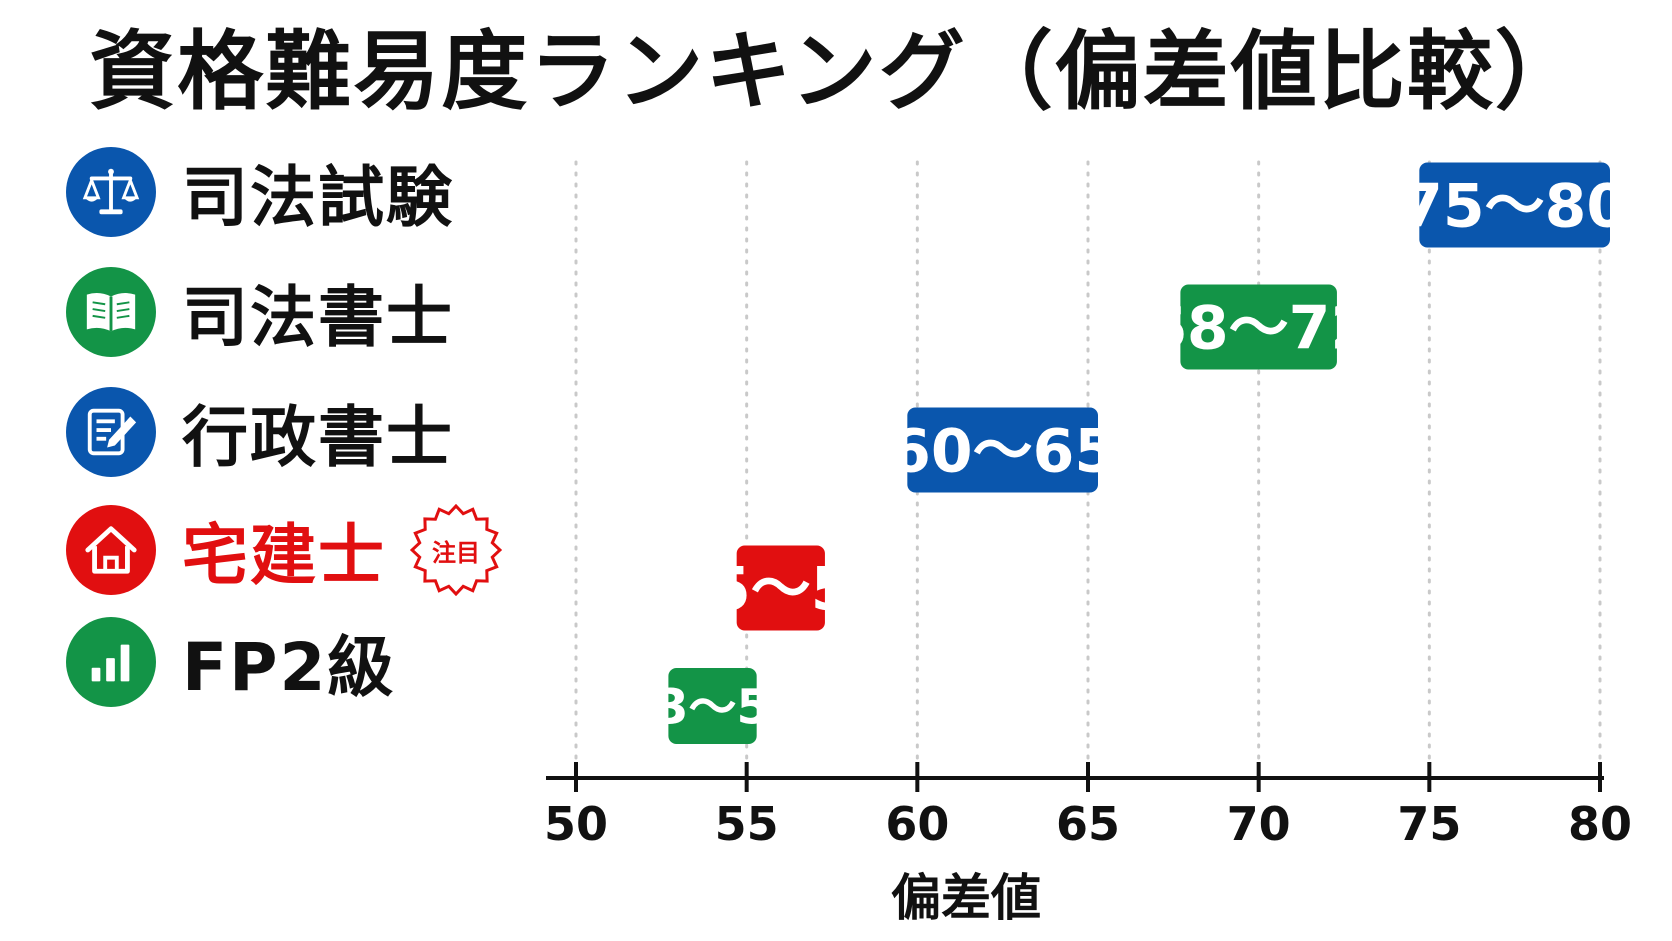  What do you see at coordinates (836, 72) in the screenshot?
I see `chart-title: 資格難易度ランキング（偏差値比較）` at bounding box center [836, 72].